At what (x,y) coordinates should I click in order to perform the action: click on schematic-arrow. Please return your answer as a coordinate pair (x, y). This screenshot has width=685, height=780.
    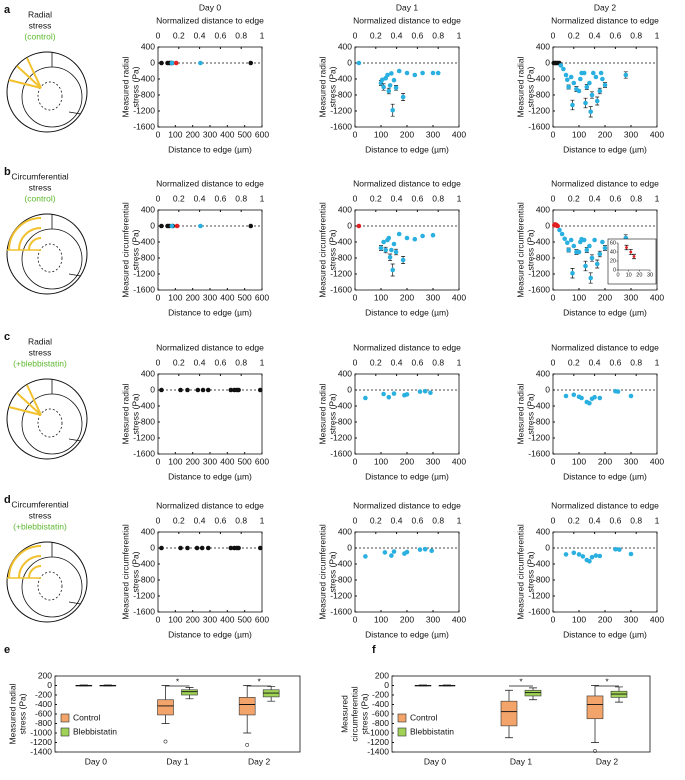
    Looking at the image, I should click on (29, 404).